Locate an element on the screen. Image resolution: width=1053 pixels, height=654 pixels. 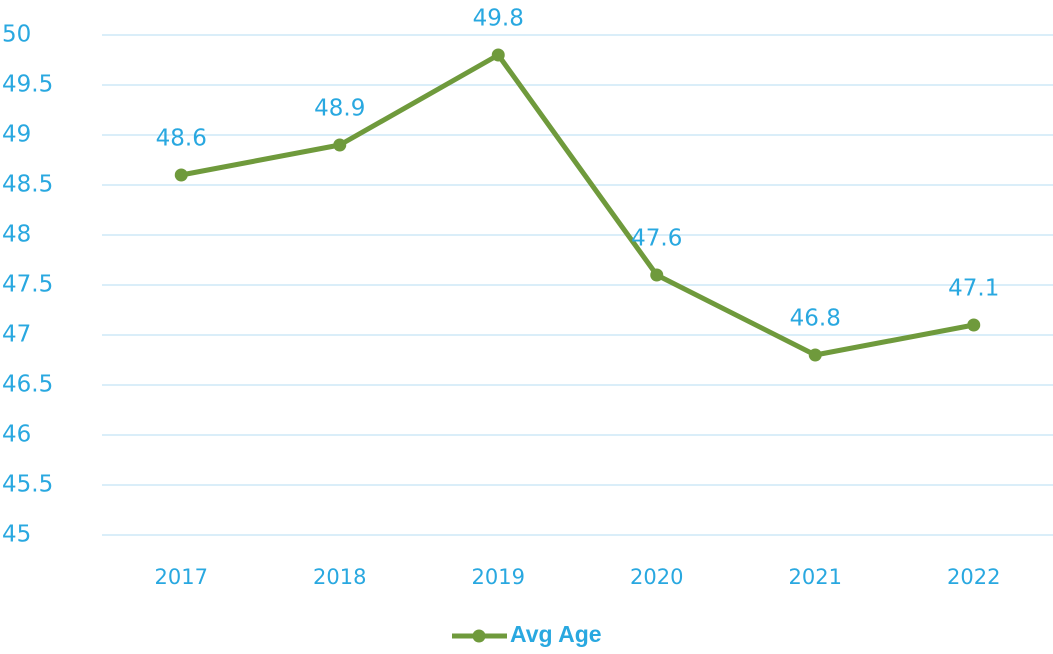
data-label: 48.9 is located at coordinates (339, 109).